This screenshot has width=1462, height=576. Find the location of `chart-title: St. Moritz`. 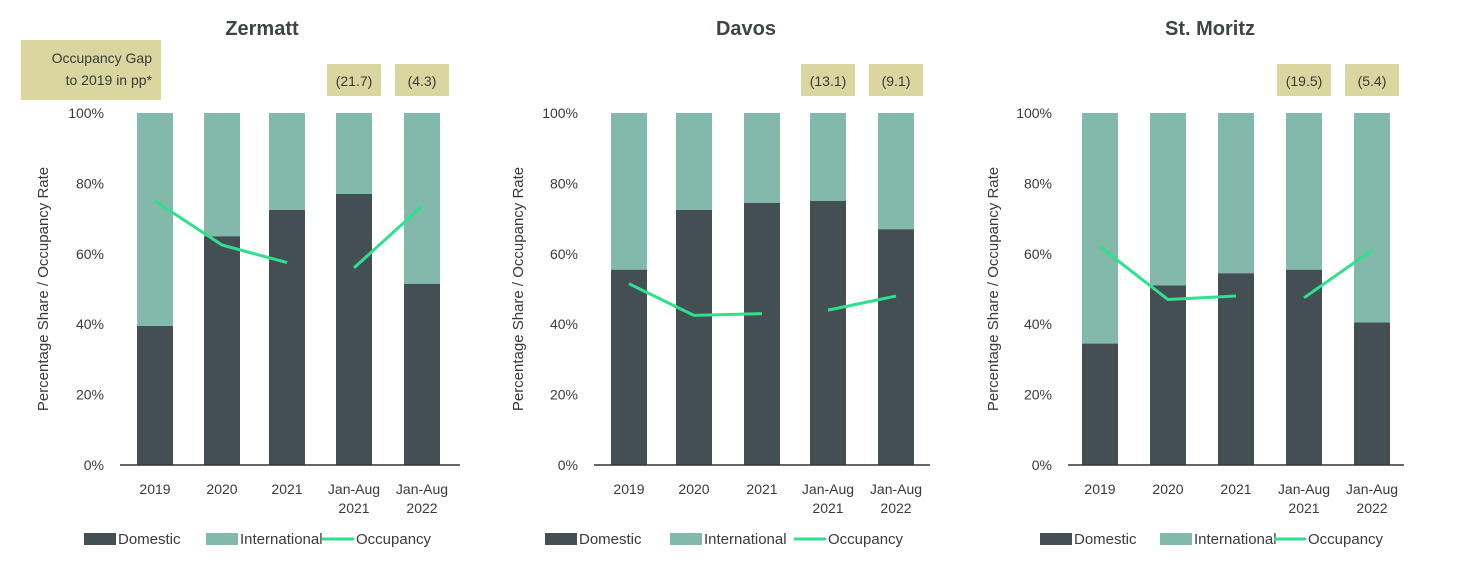

chart-title: St. Moritz is located at coordinates (1210, 29).